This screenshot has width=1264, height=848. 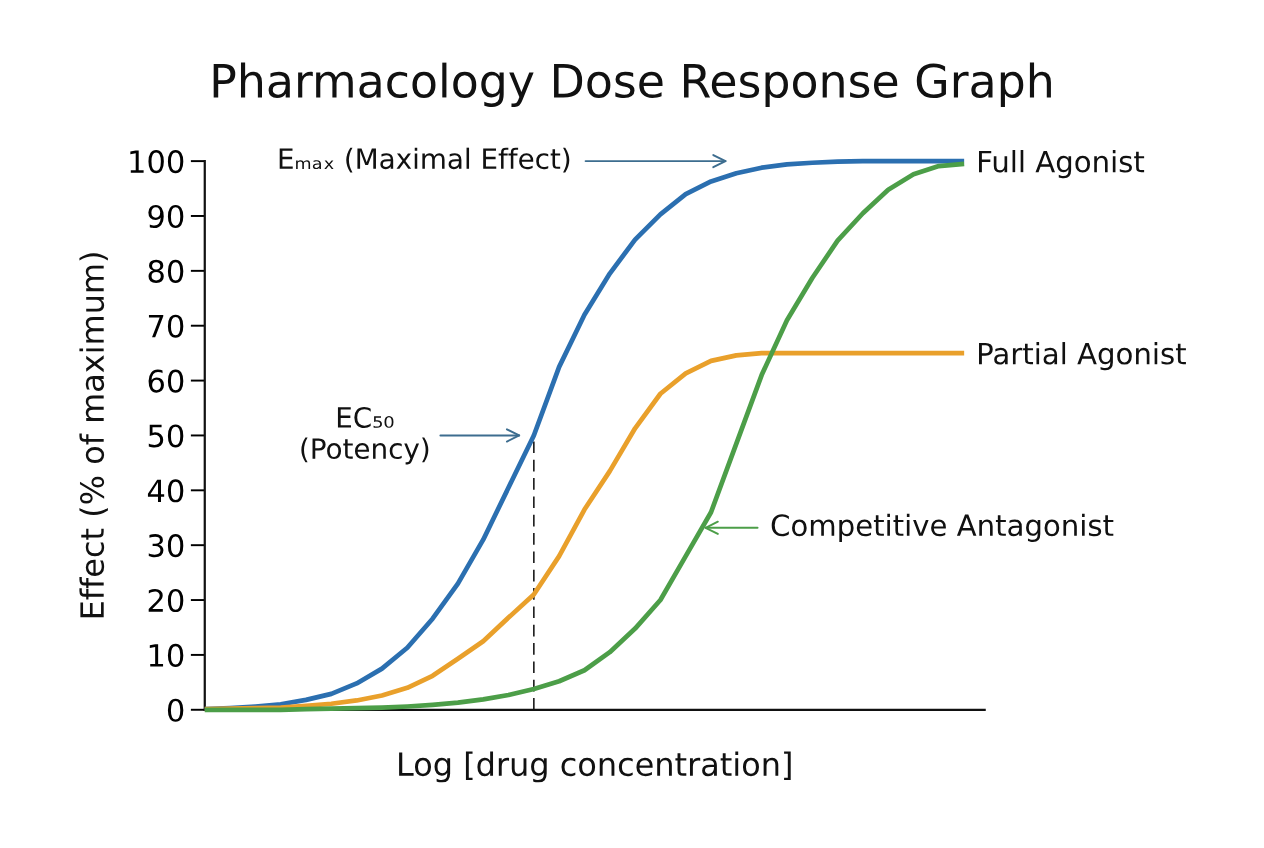 What do you see at coordinates (166, 381) in the screenshot?
I see `y-tick-label: 60` at bounding box center [166, 381].